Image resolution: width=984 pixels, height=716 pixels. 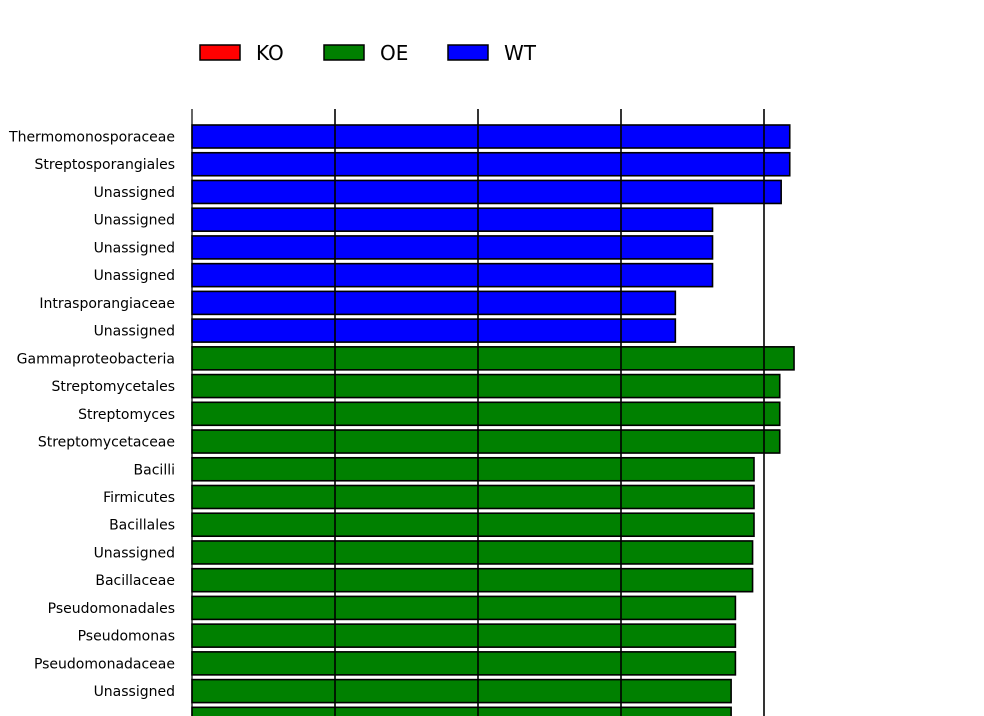 I want to click on category-label: Gammaproteobacteria, so click(x=96, y=359).